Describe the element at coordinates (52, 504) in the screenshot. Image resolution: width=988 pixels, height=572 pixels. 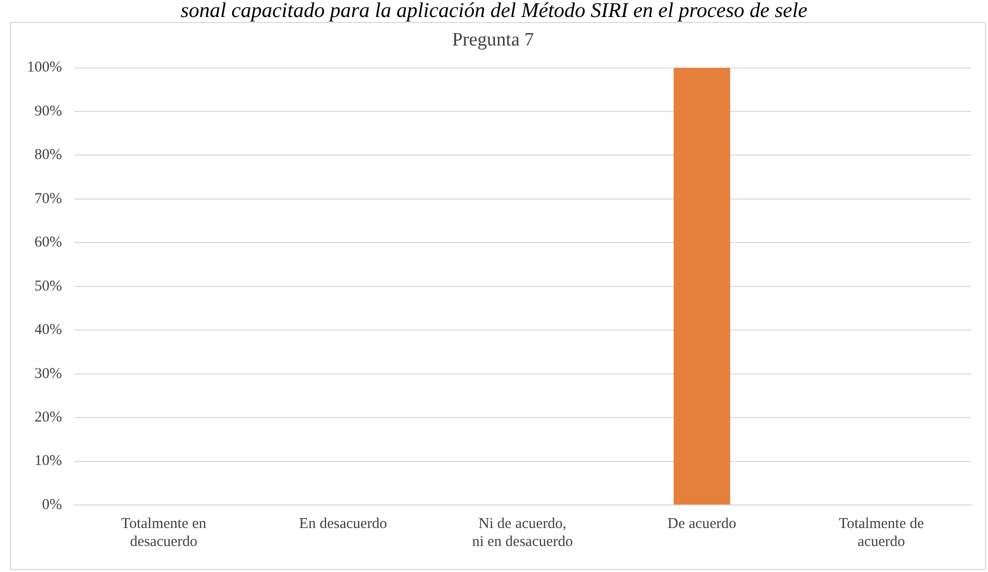
I see `y-tick-label: 0%` at that location.